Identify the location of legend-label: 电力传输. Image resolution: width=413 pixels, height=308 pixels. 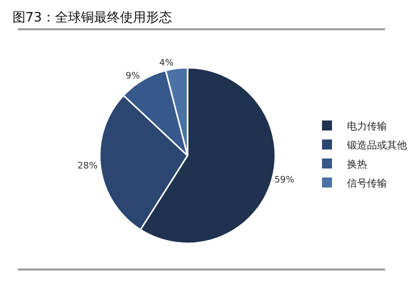
(367, 126).